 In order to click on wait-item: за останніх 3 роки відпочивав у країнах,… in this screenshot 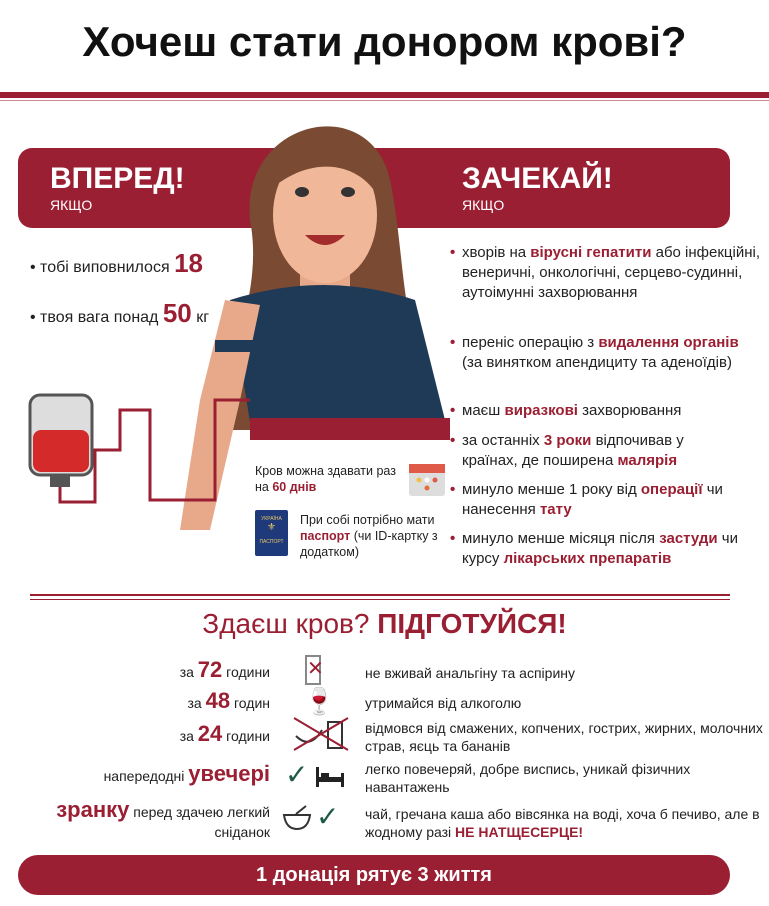, I will do `click(591, 451)`.